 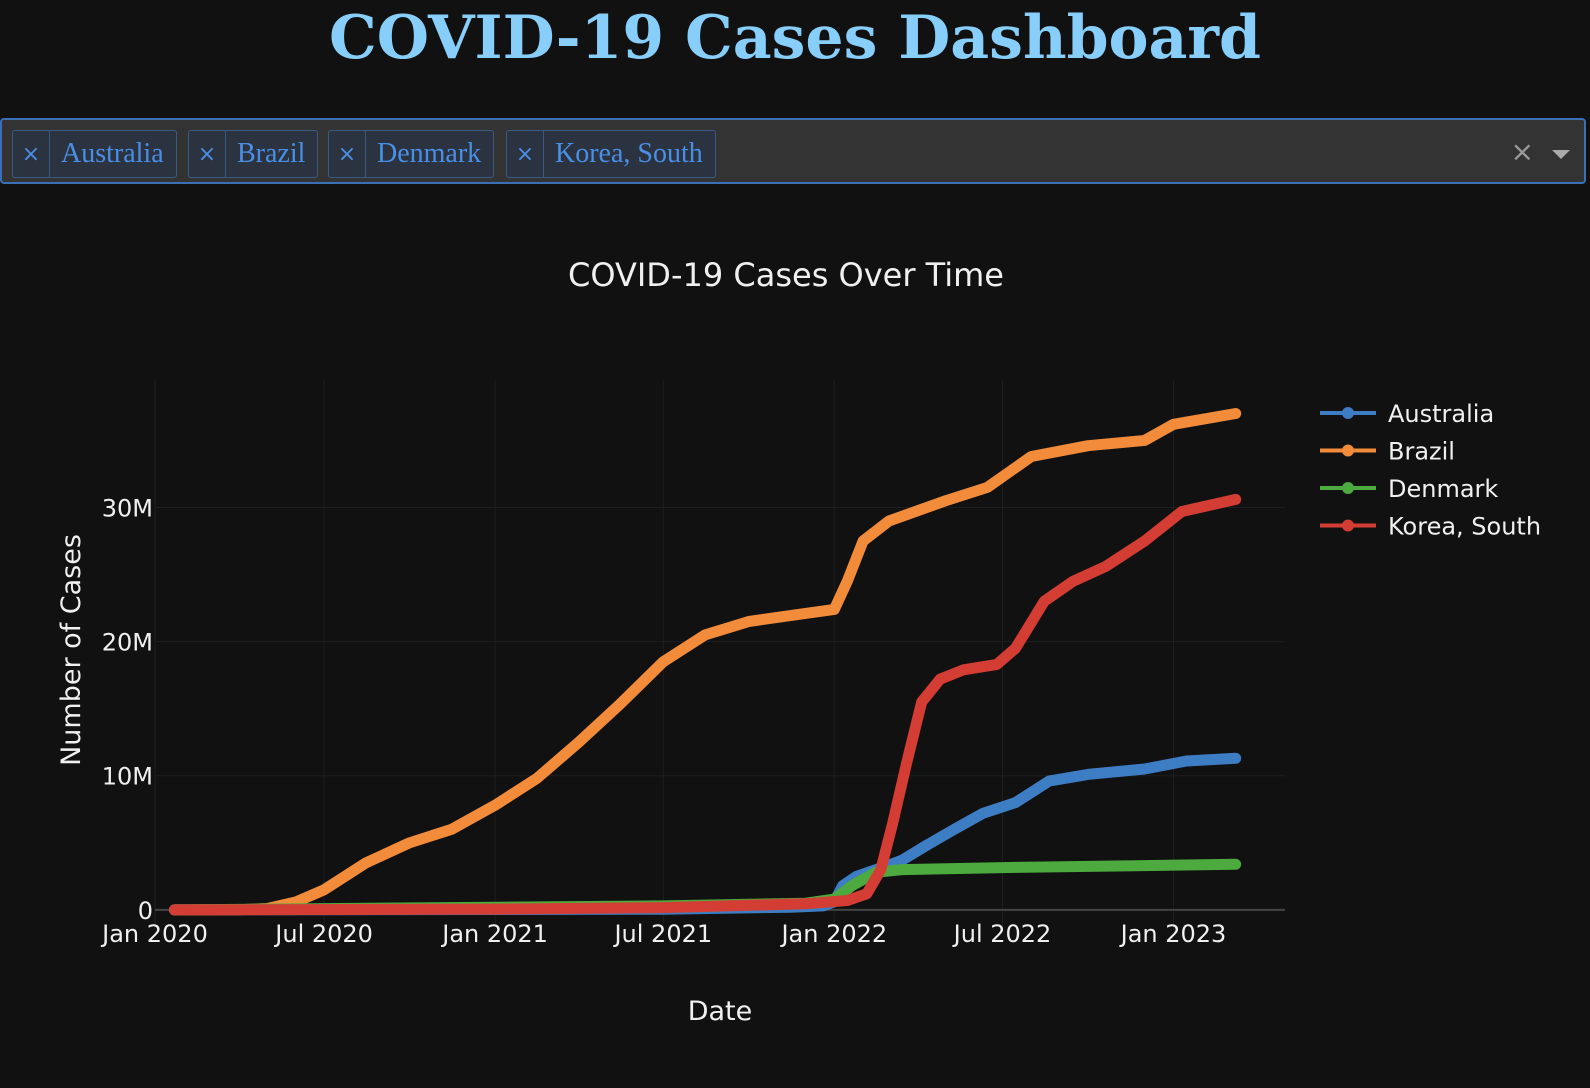 What do you see at coordinates (494, 934) in the screenshot?
I see `x-tick-label: Jan 2021` at bounding box center [494, 934].